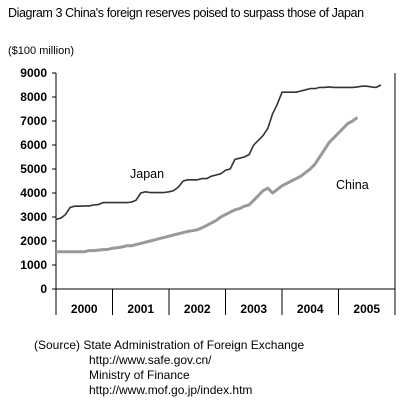 This screenshot has width=403, height=407. I want to click on y-tick-label: 7000, so click(33, 121).